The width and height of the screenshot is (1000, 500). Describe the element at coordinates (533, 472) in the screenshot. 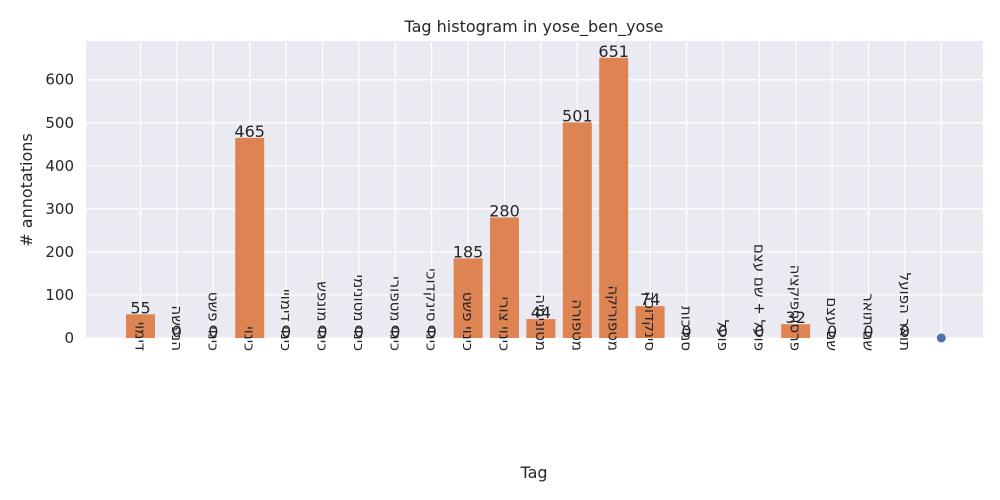

I see `x-axis-label: Tag` at that location.